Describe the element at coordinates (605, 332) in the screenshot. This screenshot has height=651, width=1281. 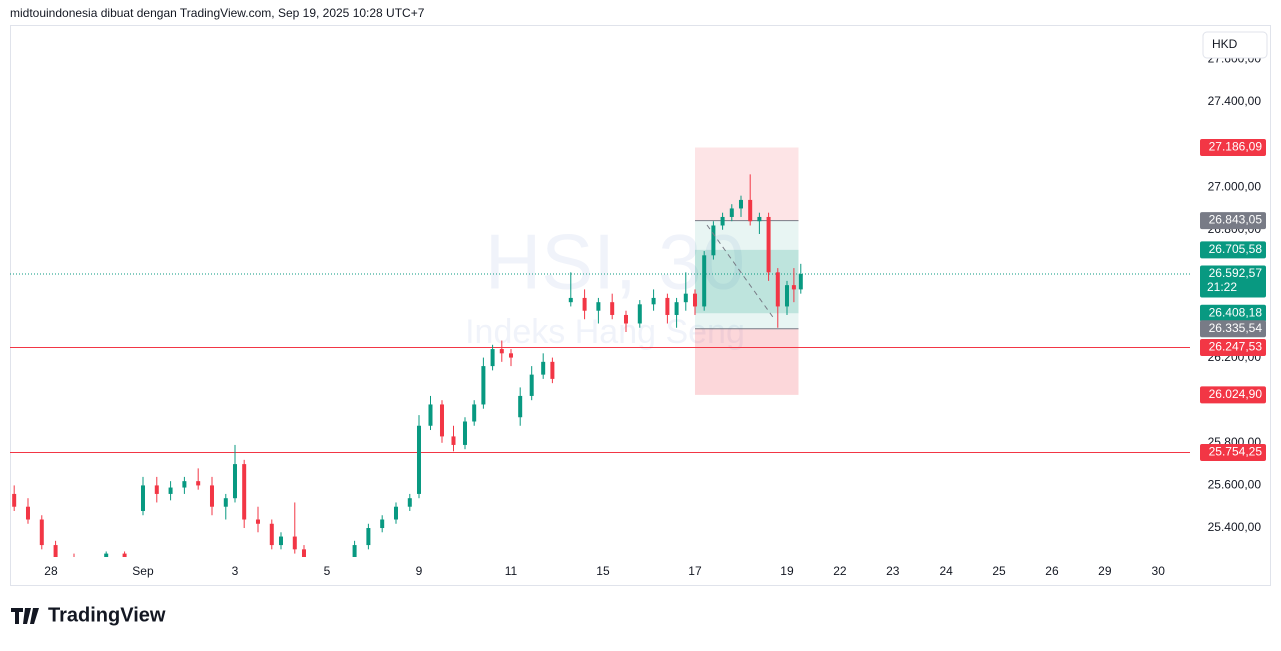
I see `watermark-name: Indeks Hang Seng` at that location.